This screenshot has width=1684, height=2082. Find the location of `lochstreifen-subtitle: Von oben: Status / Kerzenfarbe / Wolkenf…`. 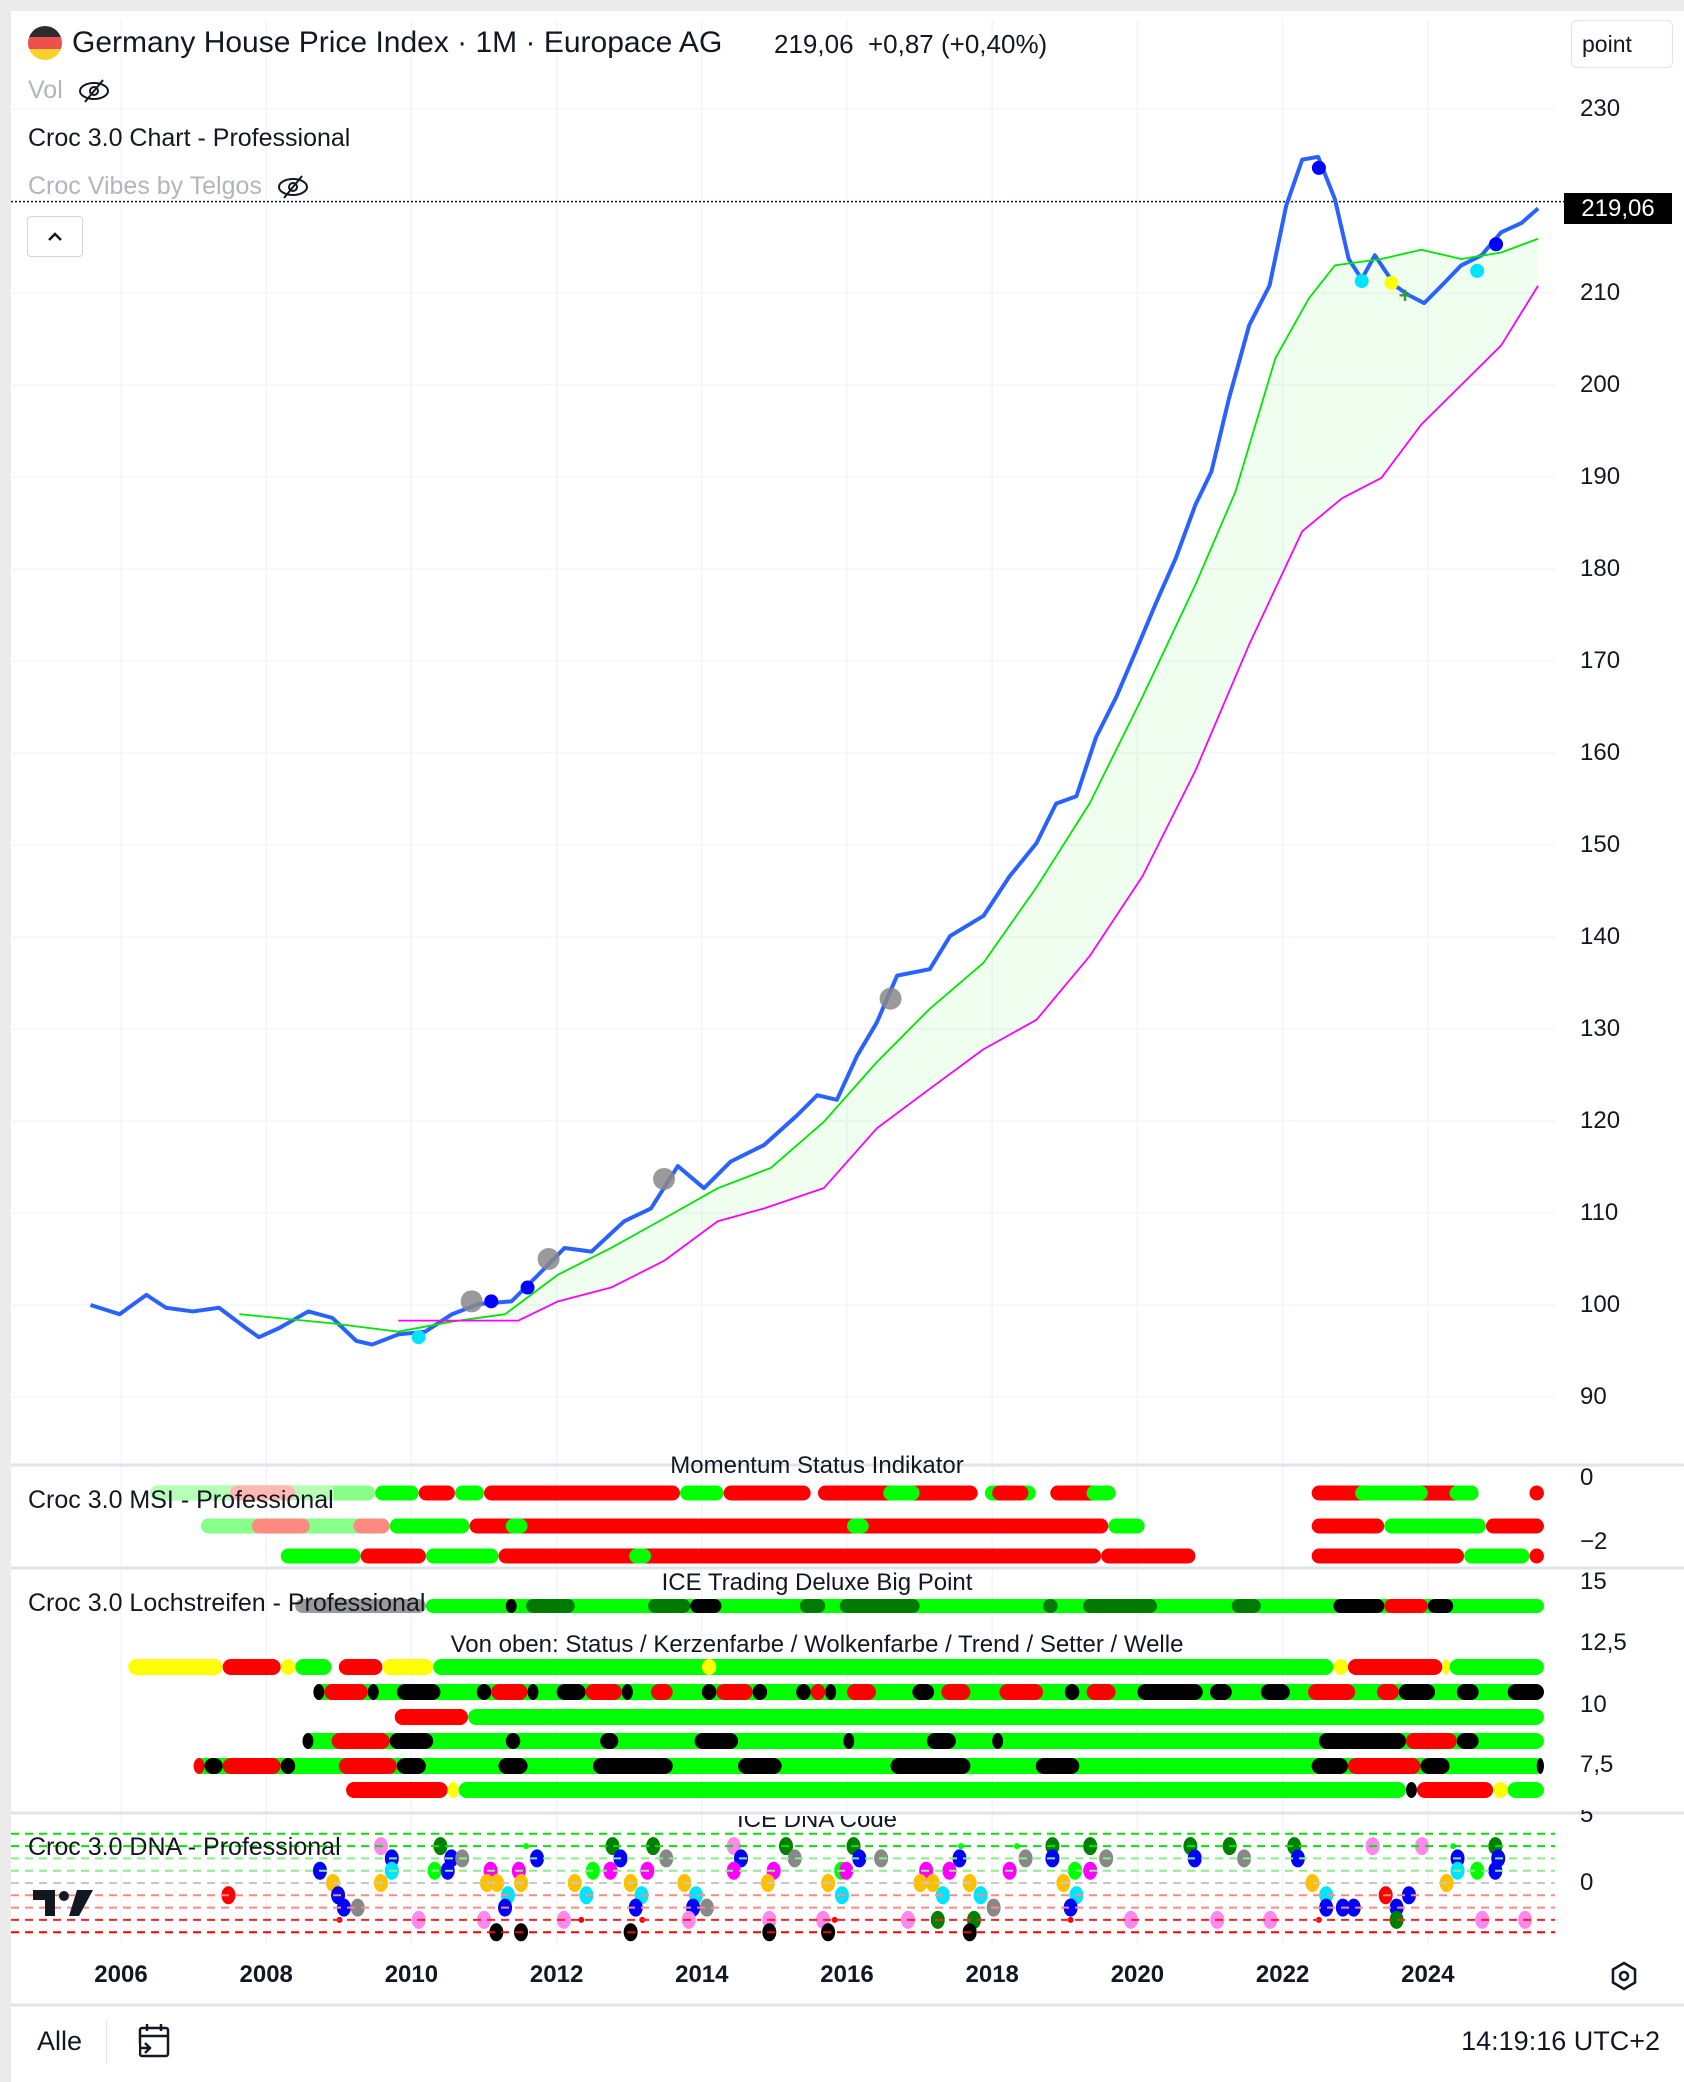

lochstreifen-subtitle: Von oben: Status / Kerzenfarbe / Wolkenf… is located at coordinates (817, 1644).